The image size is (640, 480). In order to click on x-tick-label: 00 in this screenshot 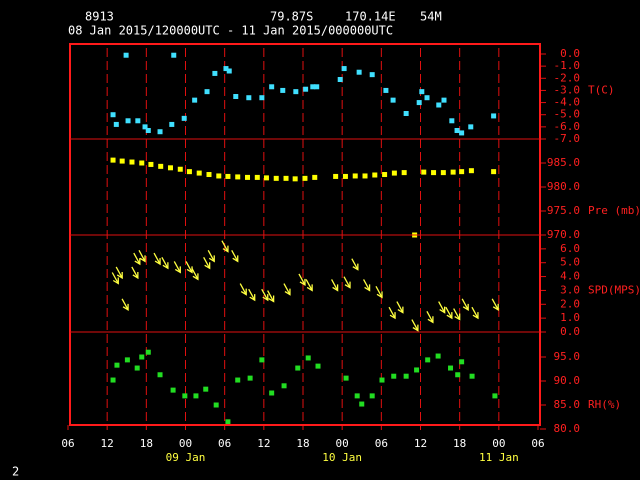, I will do `click(498, 443)`.